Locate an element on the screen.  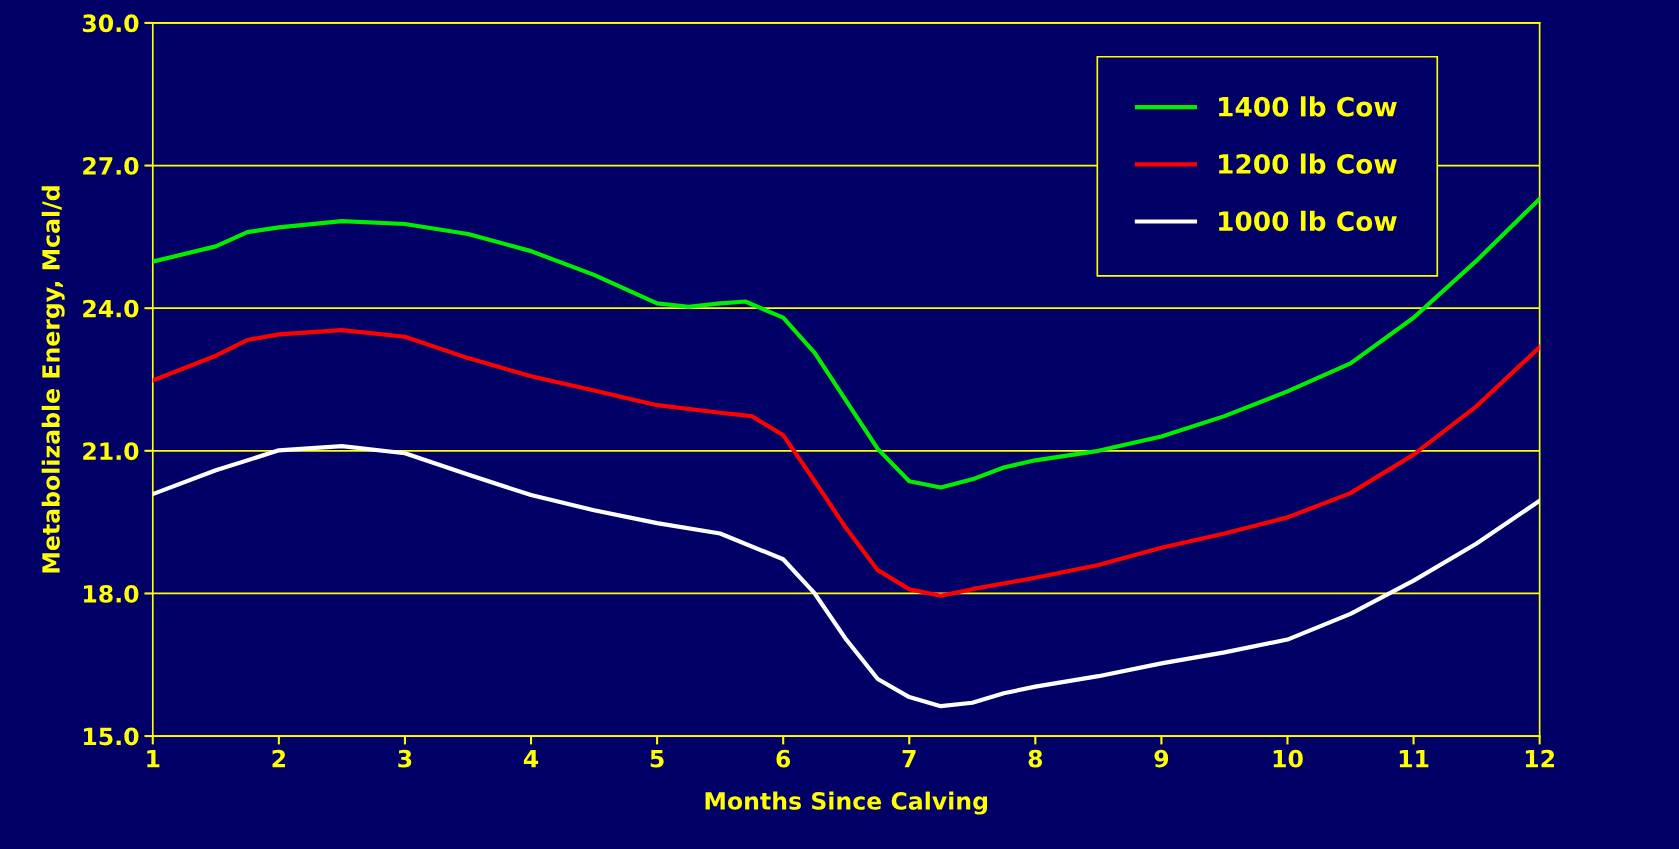
x-tick-label: 5 is located at coordinates (657, 759).